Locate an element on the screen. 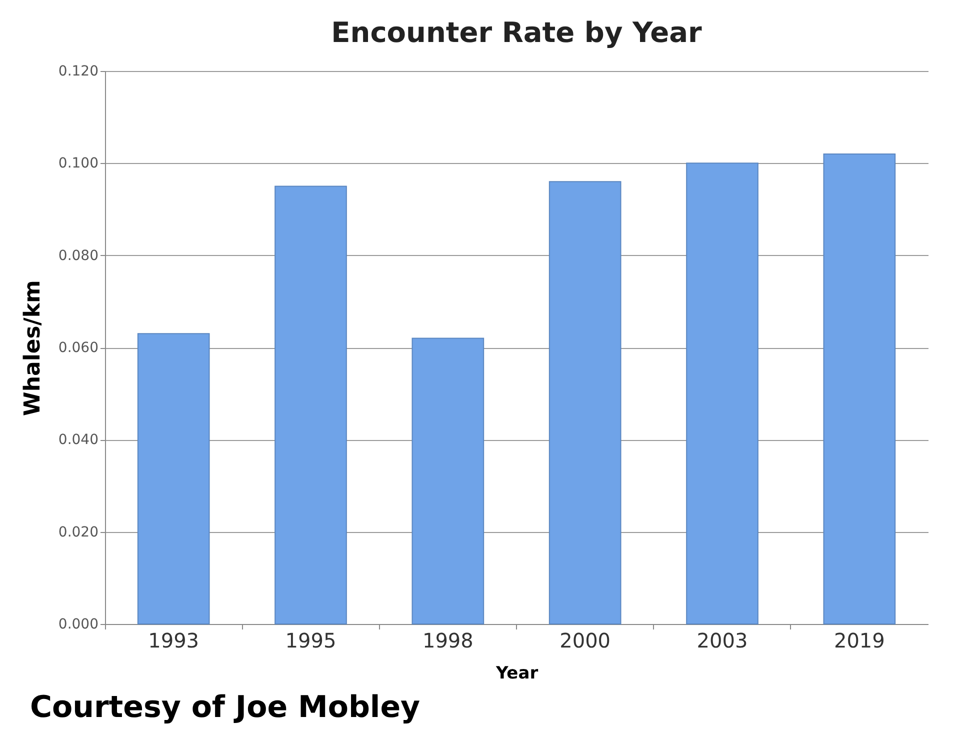  x-tick-label: 2019 is located at coordinates (859, 640).